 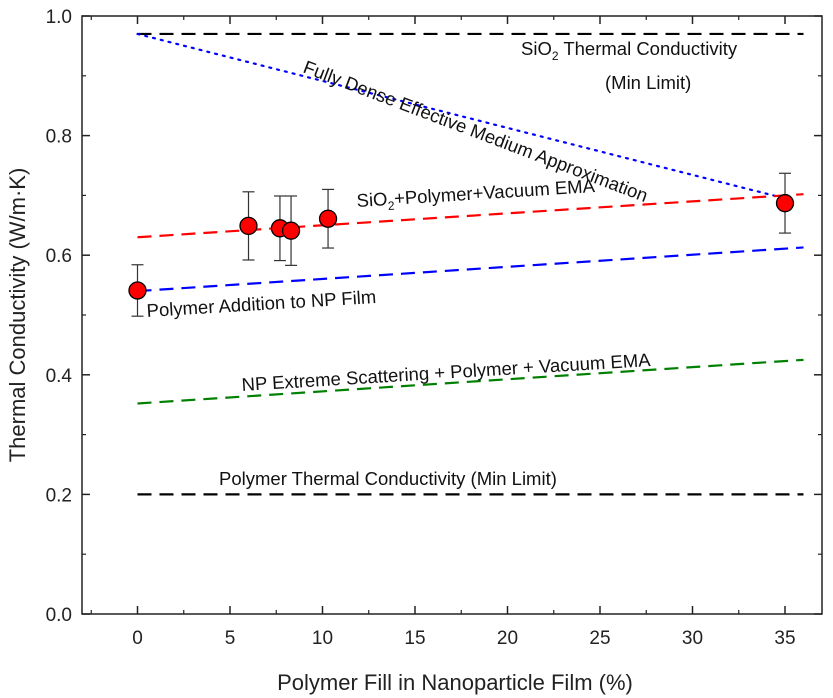 What do you see at coordinates (17, 315) in the screenshot?
I see `y-axis-title: Thermal Conductivity (W/m·K)` at bounding box center [17, 315].